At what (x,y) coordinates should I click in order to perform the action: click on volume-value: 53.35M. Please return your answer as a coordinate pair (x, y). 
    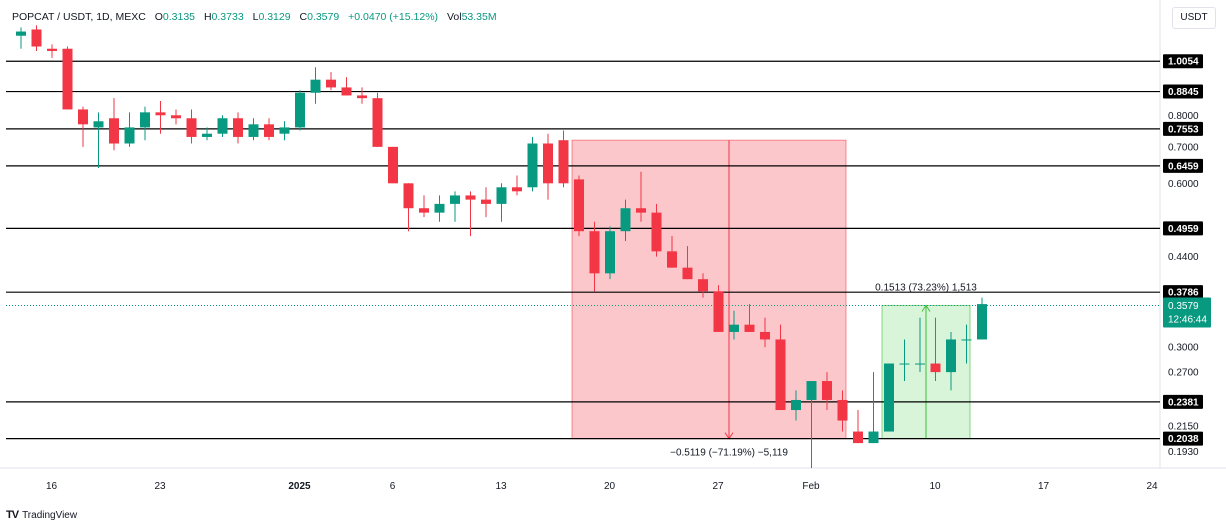
    Looking at the image, I should click on (479, 17).